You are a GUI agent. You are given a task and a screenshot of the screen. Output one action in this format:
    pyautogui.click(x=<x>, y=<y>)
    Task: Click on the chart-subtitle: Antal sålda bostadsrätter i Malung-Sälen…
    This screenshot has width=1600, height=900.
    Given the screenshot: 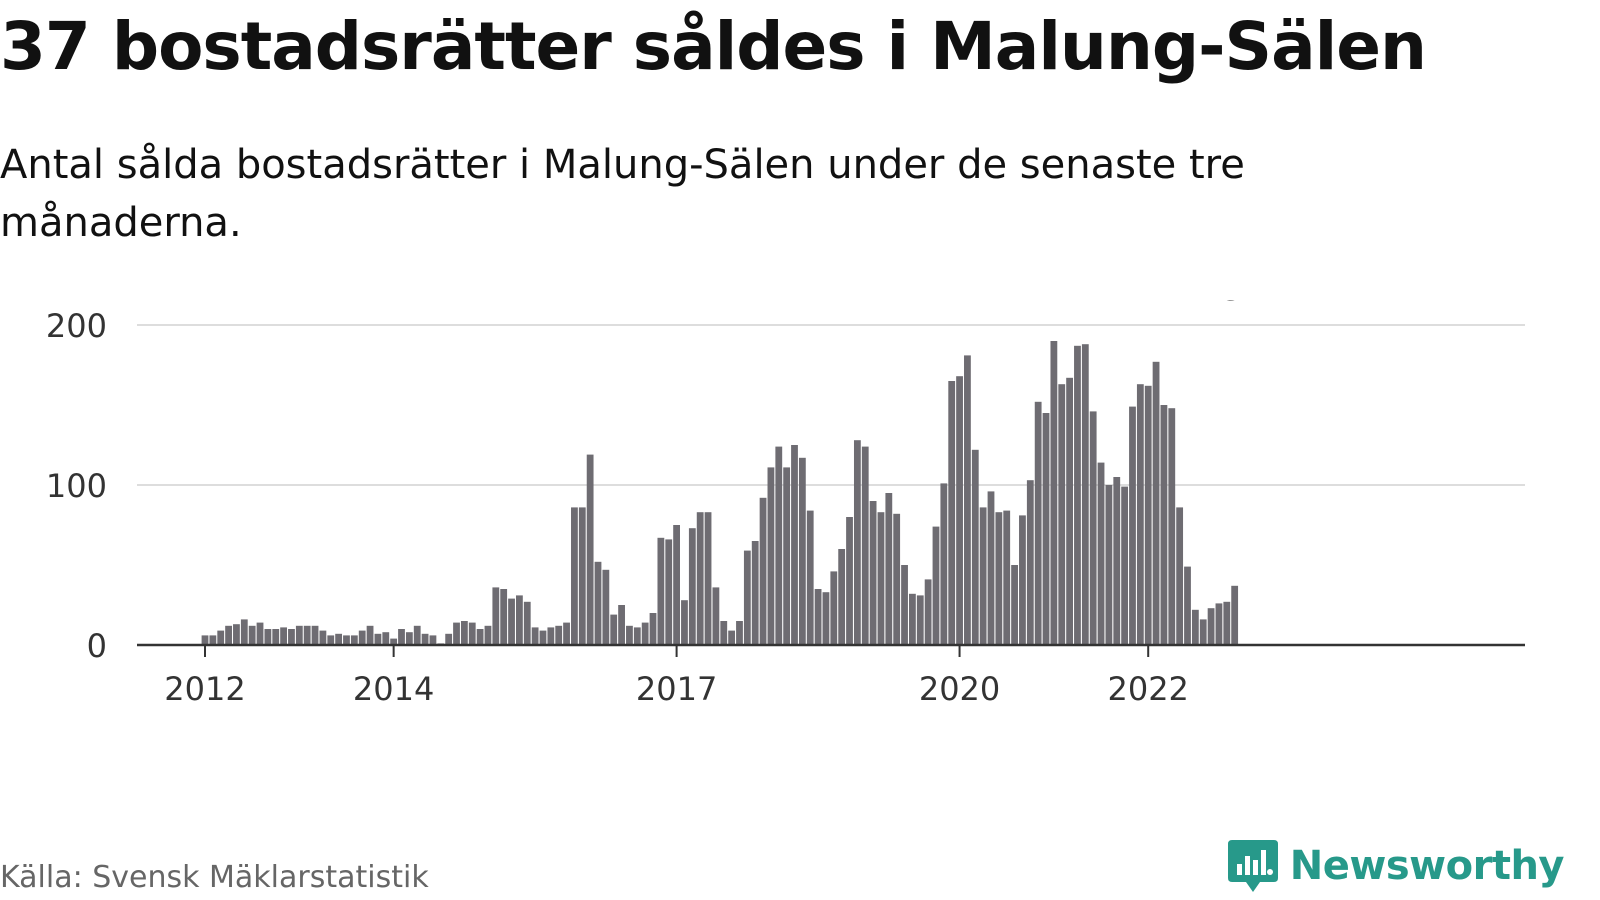 What is the action you would take?
    pyautogui.click(x=622, y=194)
    